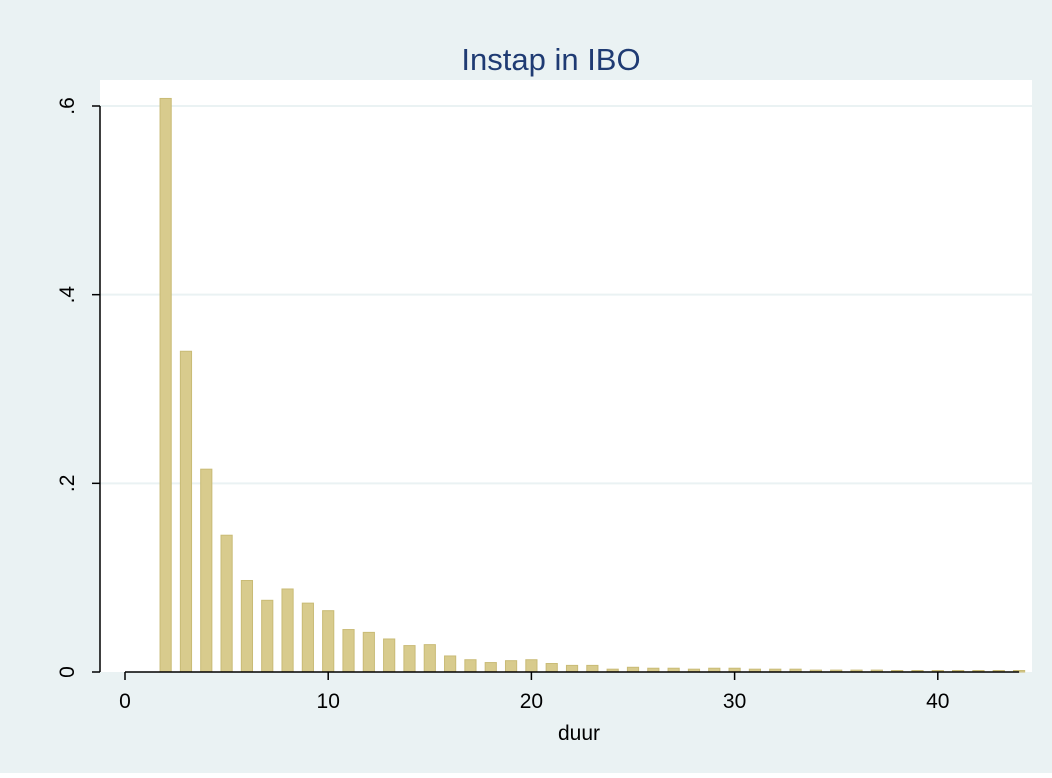 This screenshot has height=778, width=1052. I want to click on chart-title: Instap in IBO, so click(550, 59).